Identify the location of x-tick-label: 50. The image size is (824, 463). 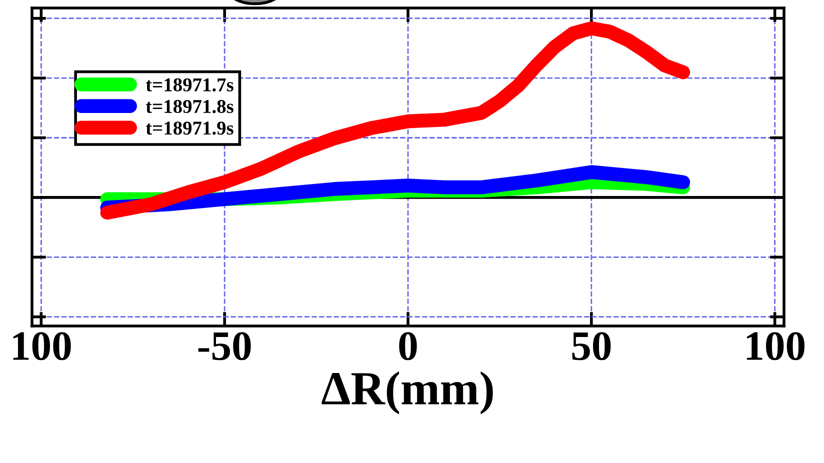
(591, 346).